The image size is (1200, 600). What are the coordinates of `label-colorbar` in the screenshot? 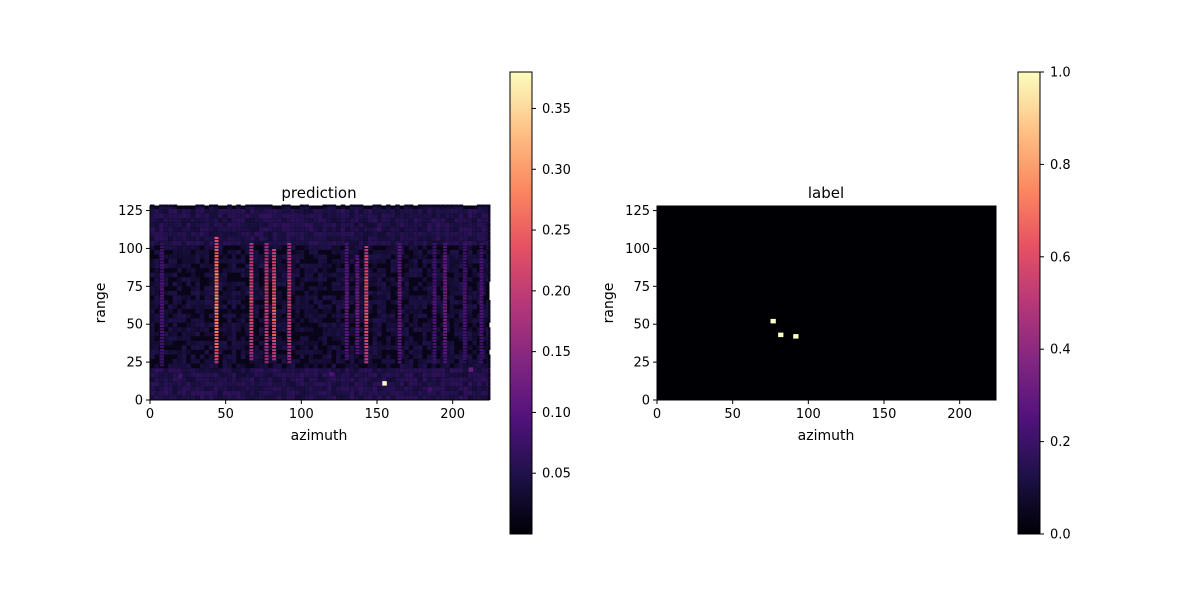 It's located at (1029, 303).